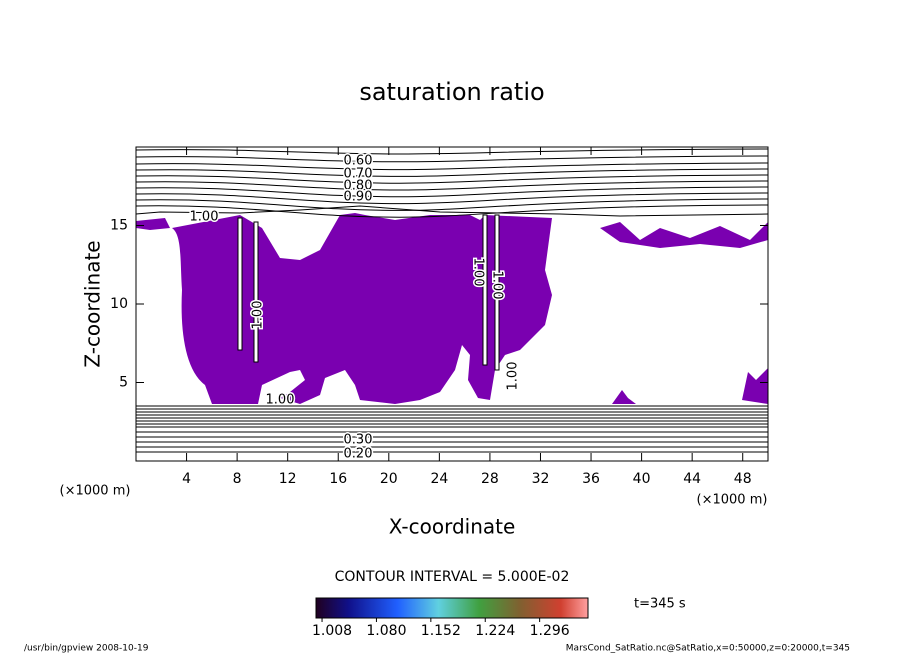 The height and width of the screenshot is (654, 904). Describe the element at coordinates (93, 303) in the screenshot. I see `y-axis-label: Z-coordinate` at that location.